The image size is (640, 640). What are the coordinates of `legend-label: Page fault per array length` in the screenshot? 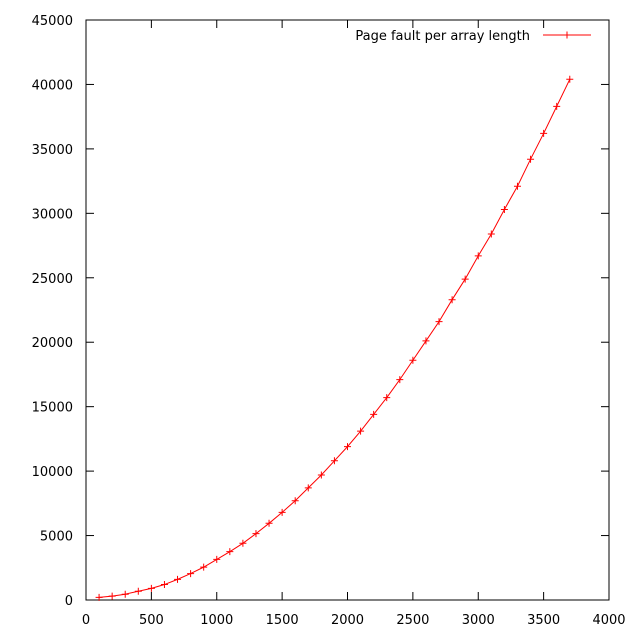 It's located at (442, 36).